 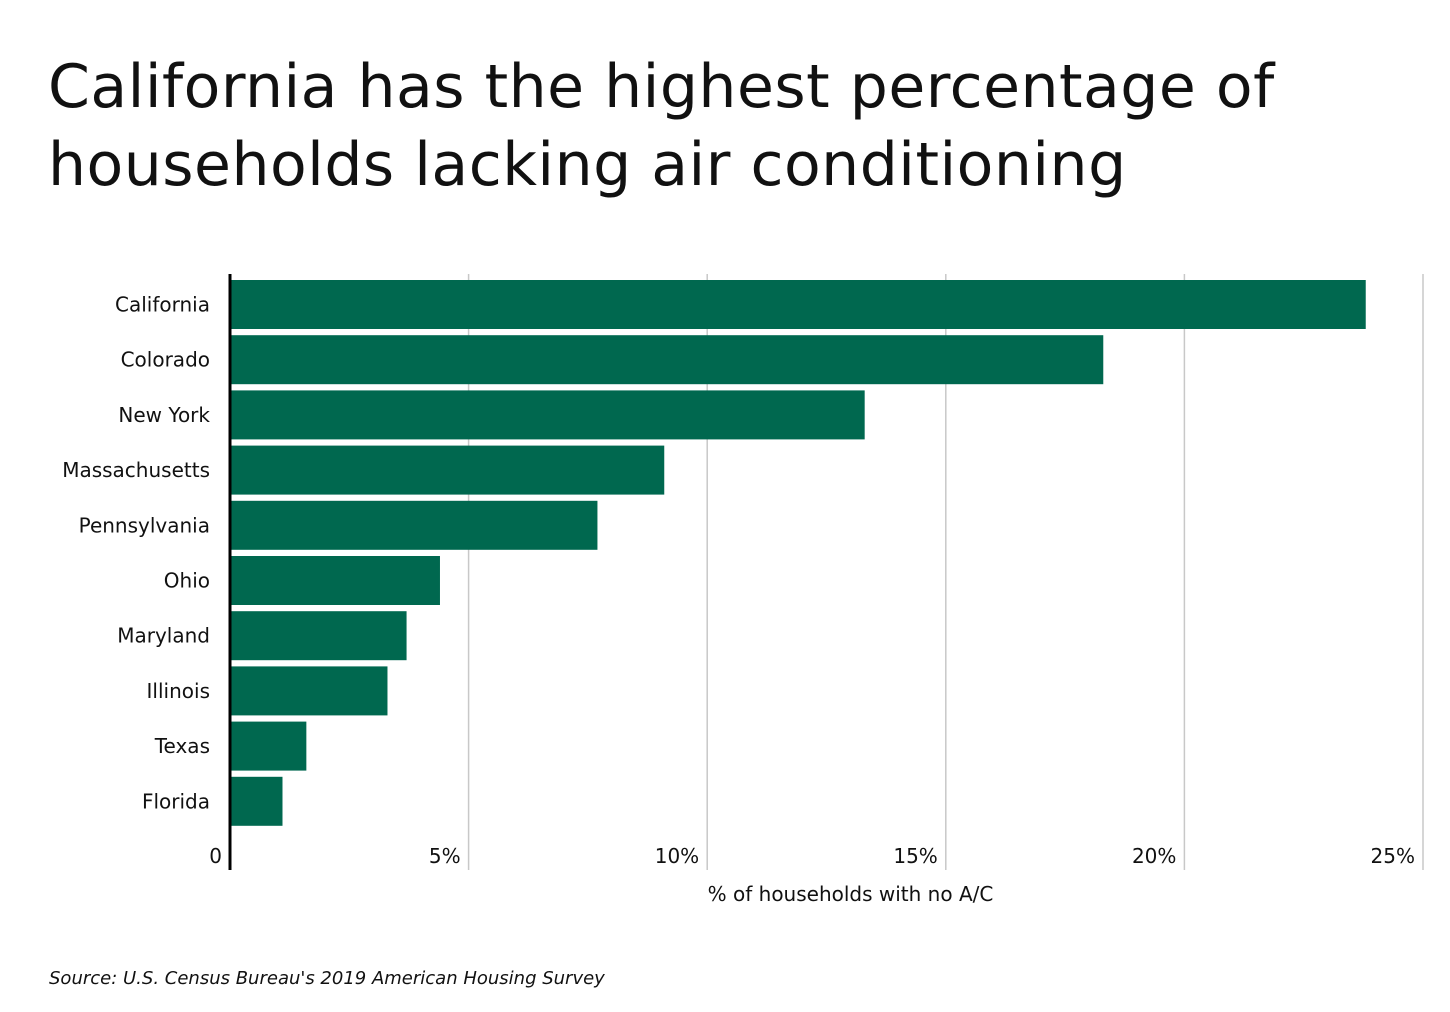 What do you see at coordinates (164, 415) in the screenshot?
I see `y-category-label: New York` at bounding box center [164, 415].